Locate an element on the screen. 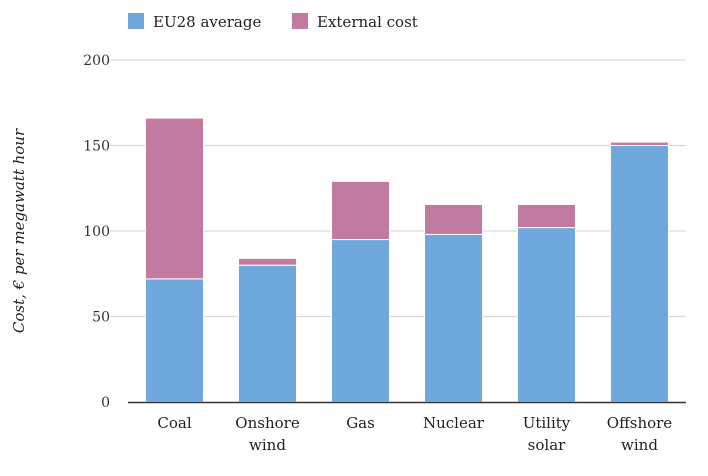 The width and height of the screenshot is (708, 476). y-tick-label: 200 is located at coordinates (96, 61).